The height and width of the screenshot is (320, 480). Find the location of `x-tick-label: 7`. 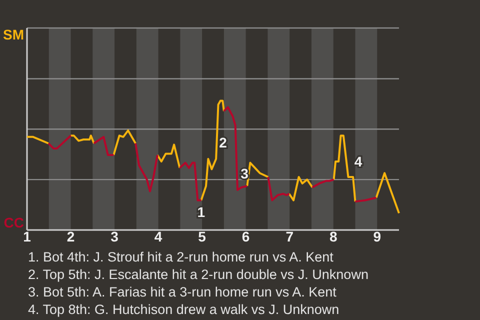

x-tick-label: 7 is located at coordinates (290, 236).